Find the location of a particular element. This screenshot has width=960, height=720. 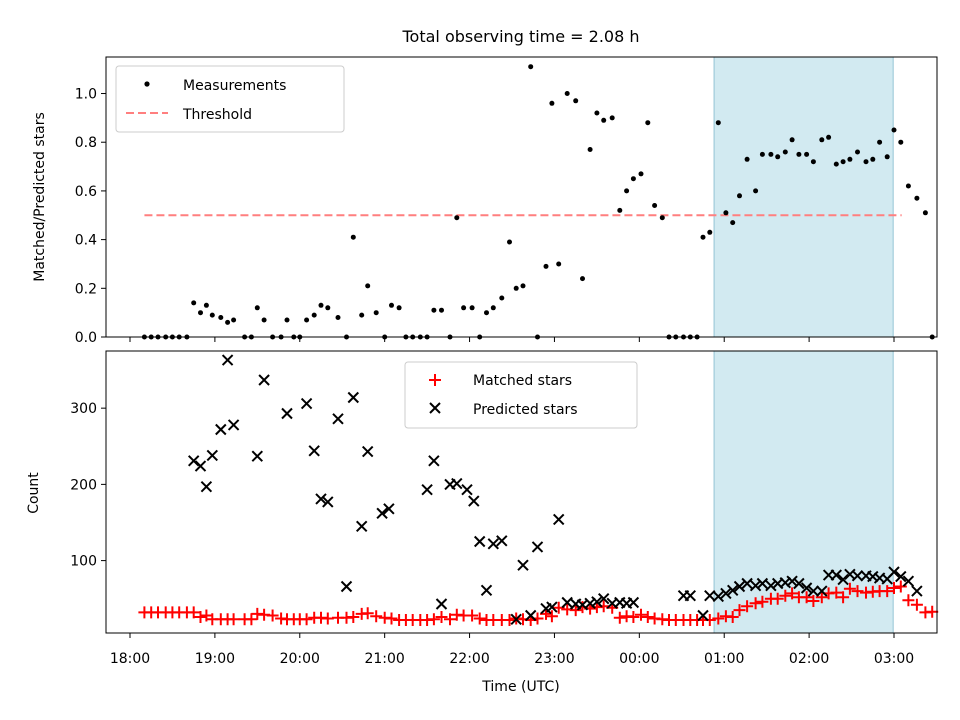

top-y-tick-label: 0.0 is located at coordinates (86, 338).